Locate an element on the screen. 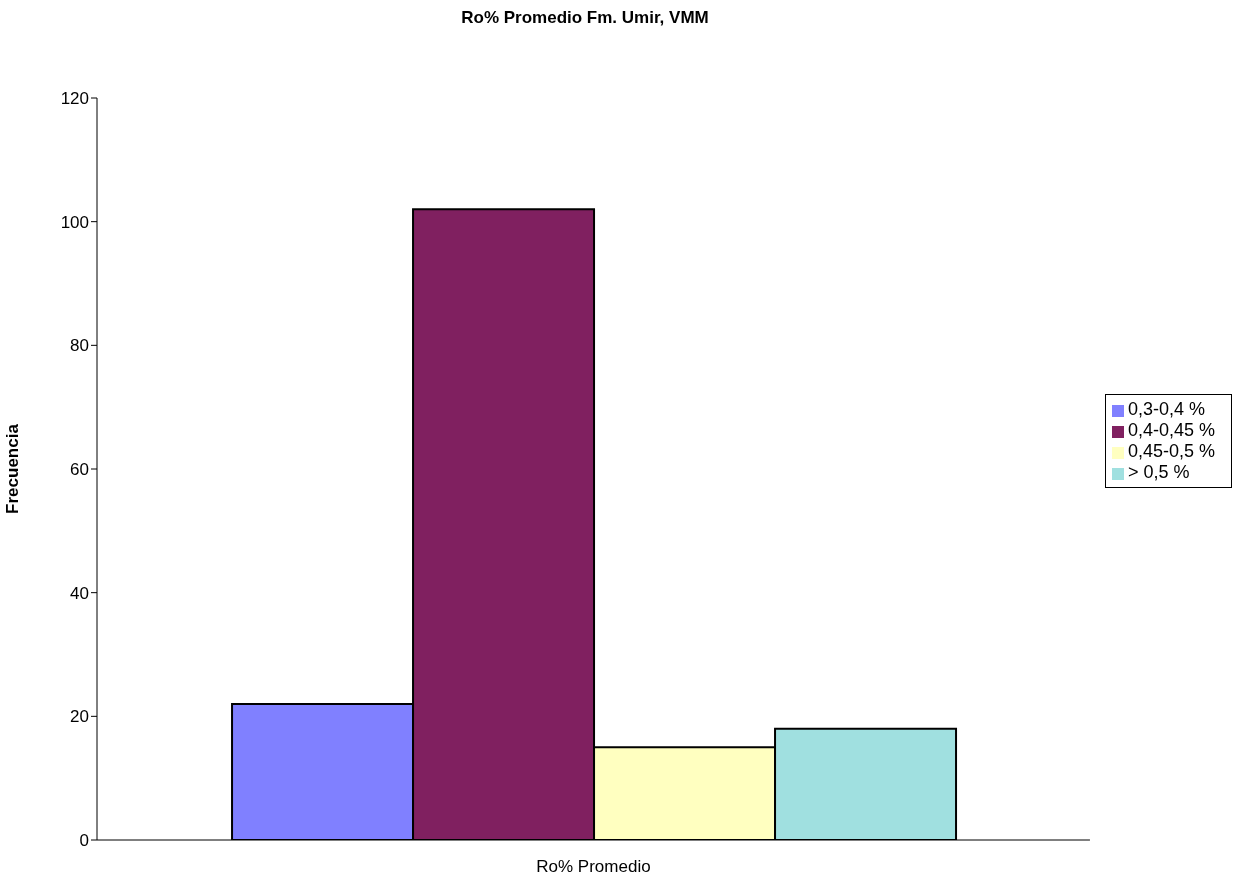 This screenshot has height=882, width=1237. legend-label: > 0,5 % is located at coordinates (1158, 472).